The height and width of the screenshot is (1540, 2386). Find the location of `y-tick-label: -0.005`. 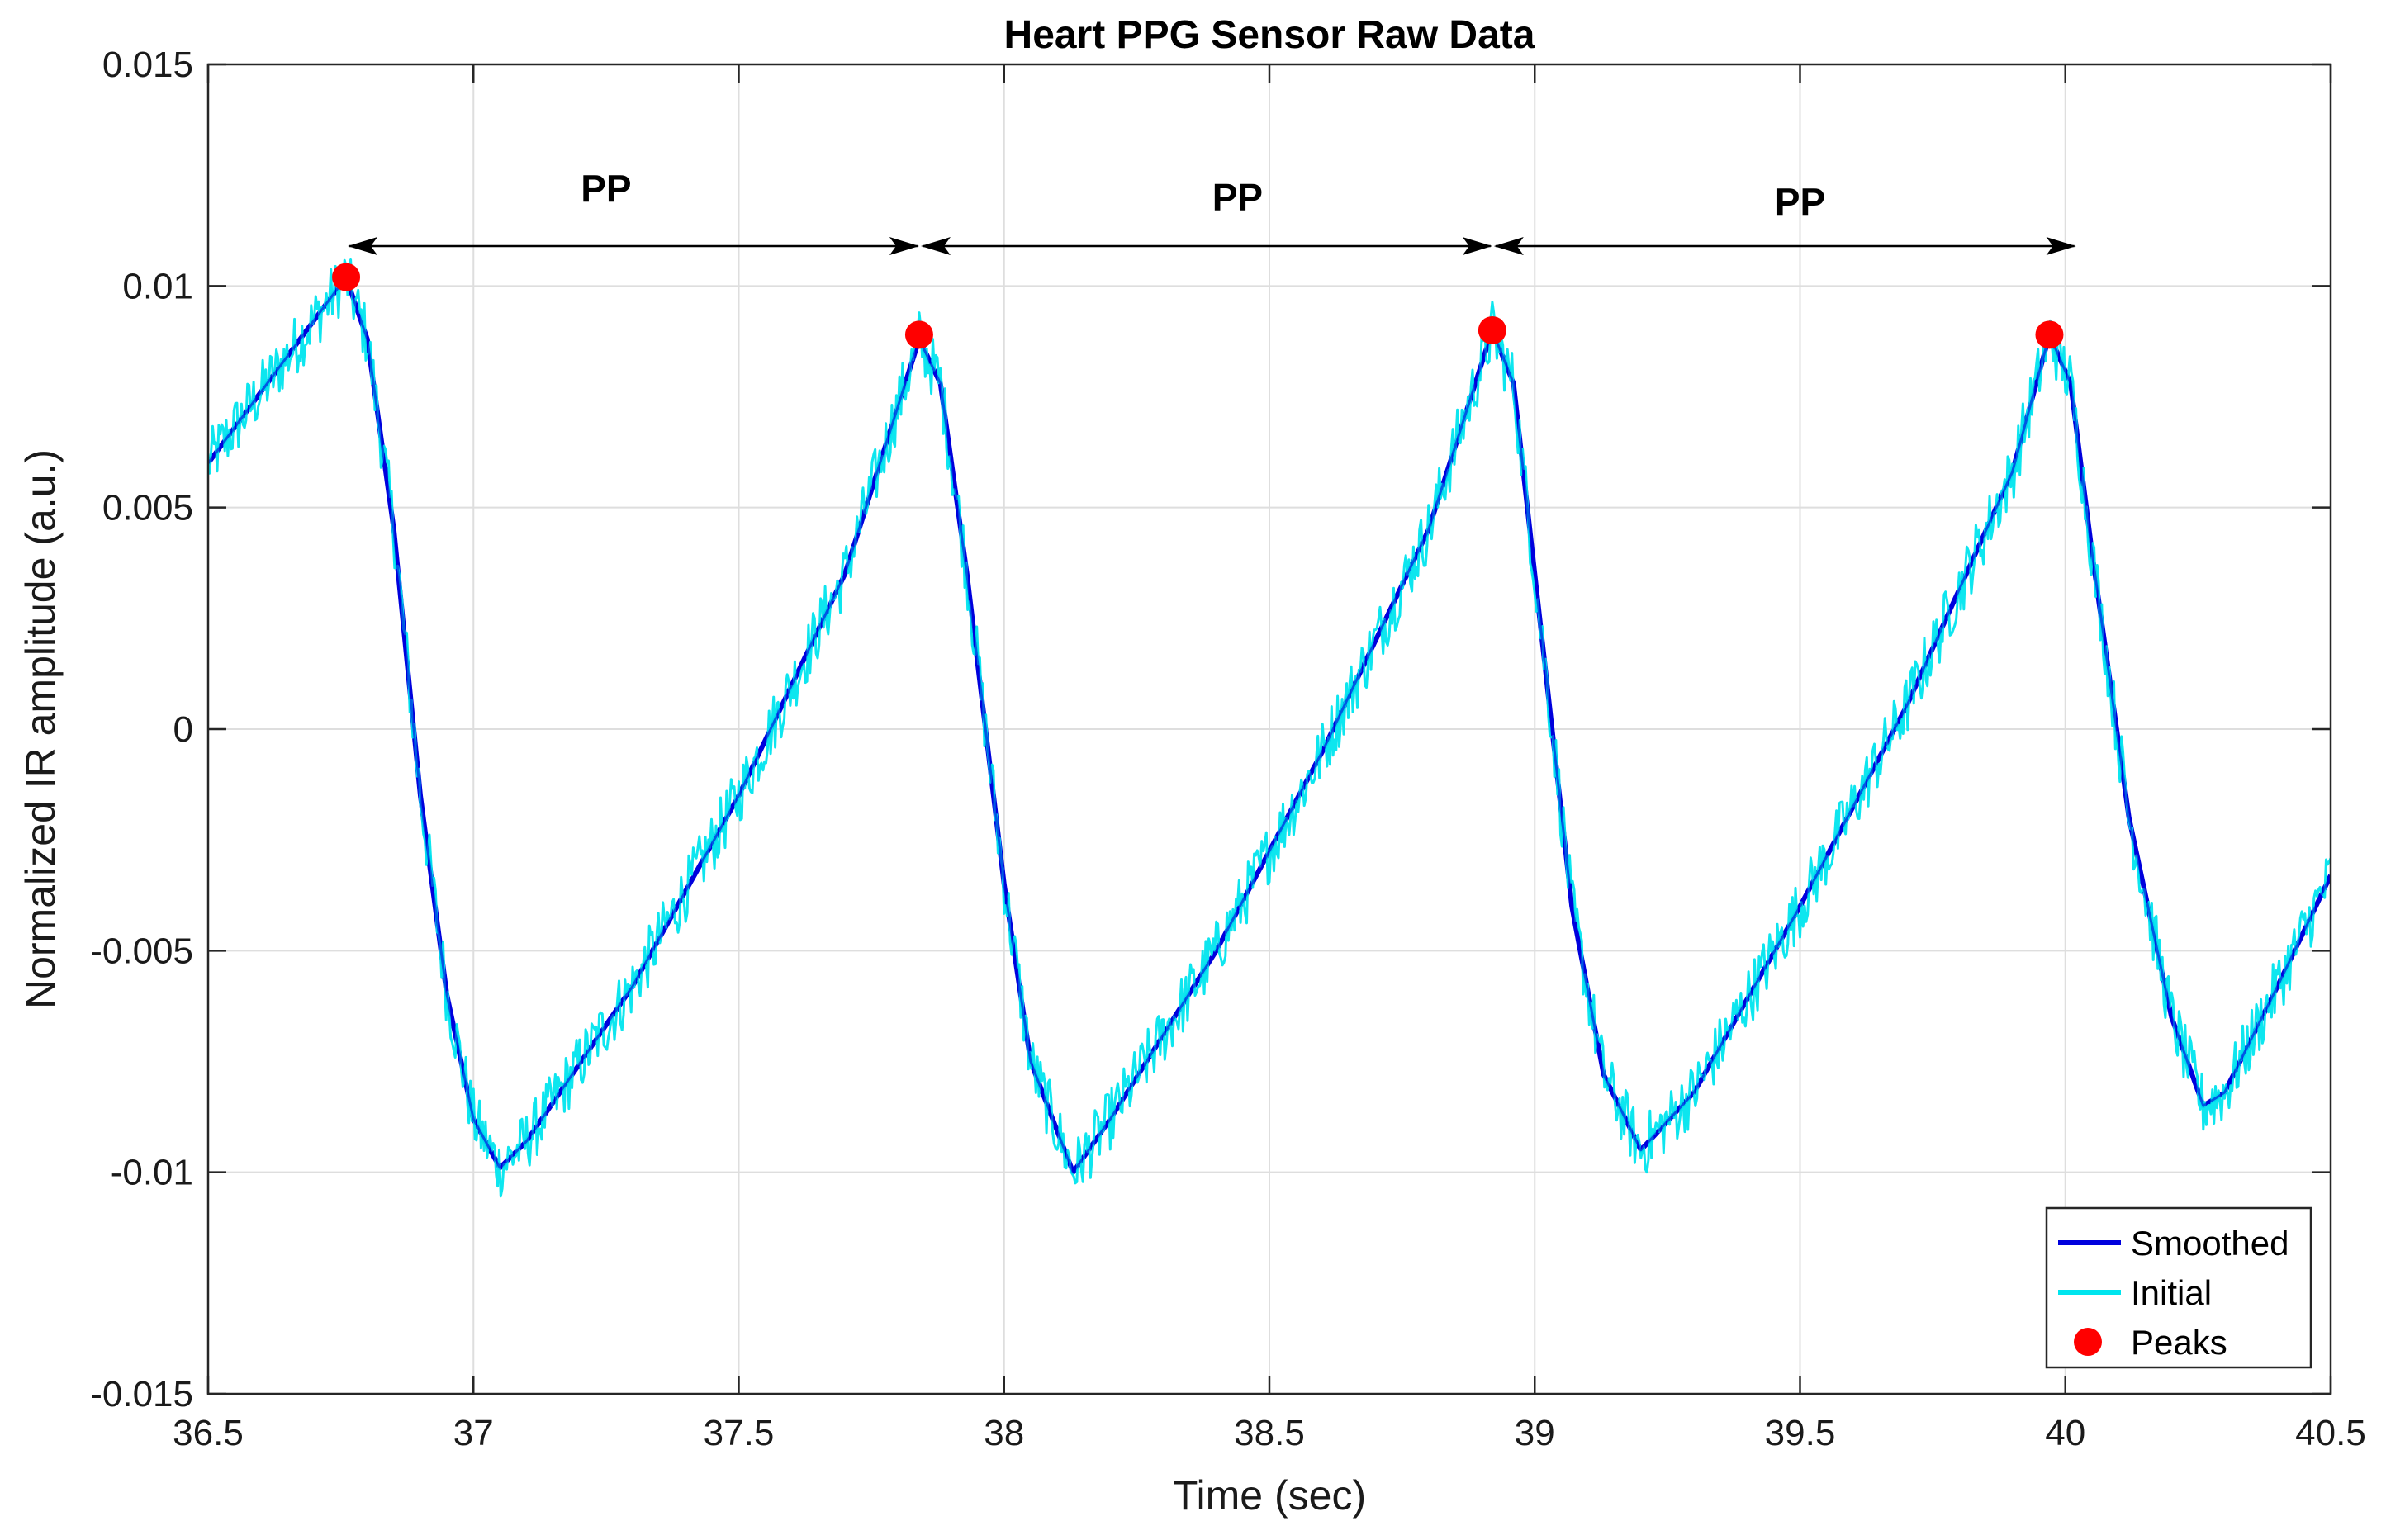

y-tick-label: -0.005 is located at coordinates (141, 951).